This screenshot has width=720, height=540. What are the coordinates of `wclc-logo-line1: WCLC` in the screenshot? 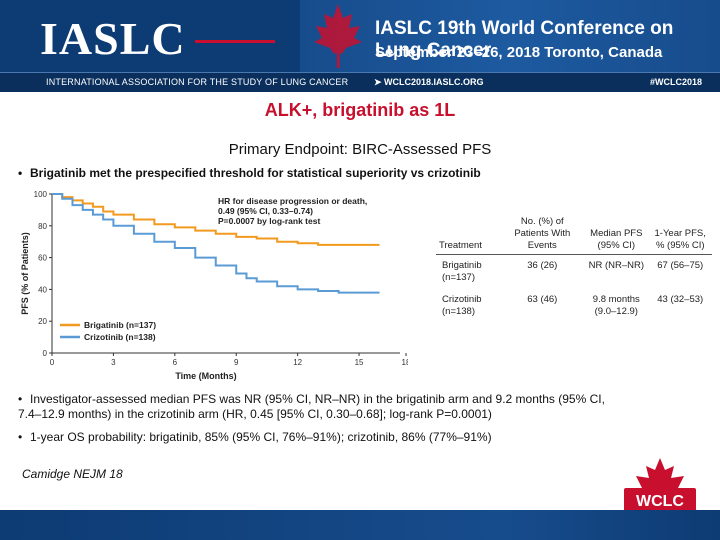 It's located at (660, 501).